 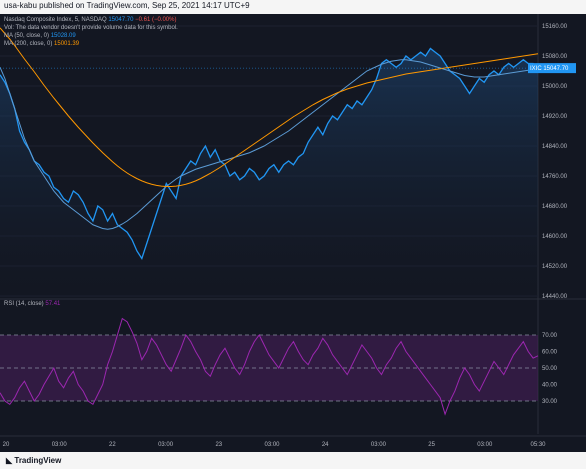 What do you see at coordinates (538, 445) in the screenshot?
I see `time-tick-label: 05:30` at bounding box center [538, 445].